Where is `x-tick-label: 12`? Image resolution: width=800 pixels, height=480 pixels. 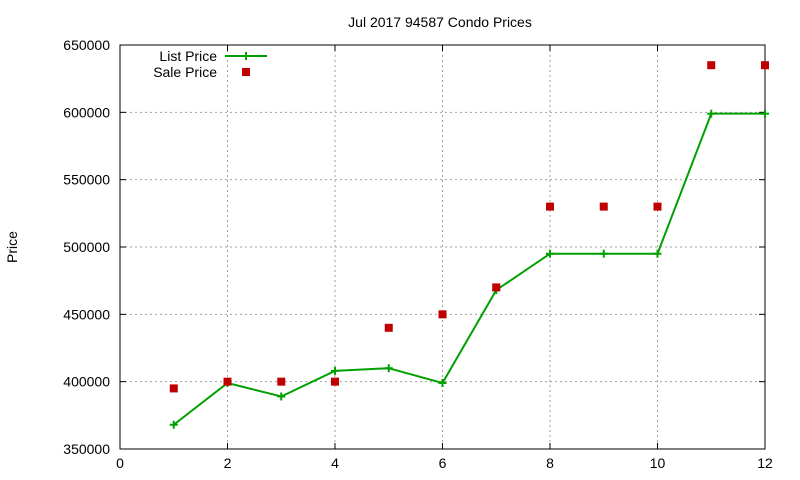
x-tick-label: 12 is located at coordinates (765, 463).